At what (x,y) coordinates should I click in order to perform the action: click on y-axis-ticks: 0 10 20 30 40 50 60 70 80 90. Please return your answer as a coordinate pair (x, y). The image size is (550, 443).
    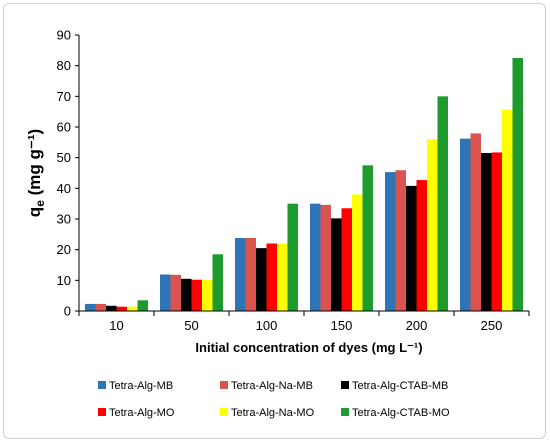
    Looking at the image, I should click on (68, 173).